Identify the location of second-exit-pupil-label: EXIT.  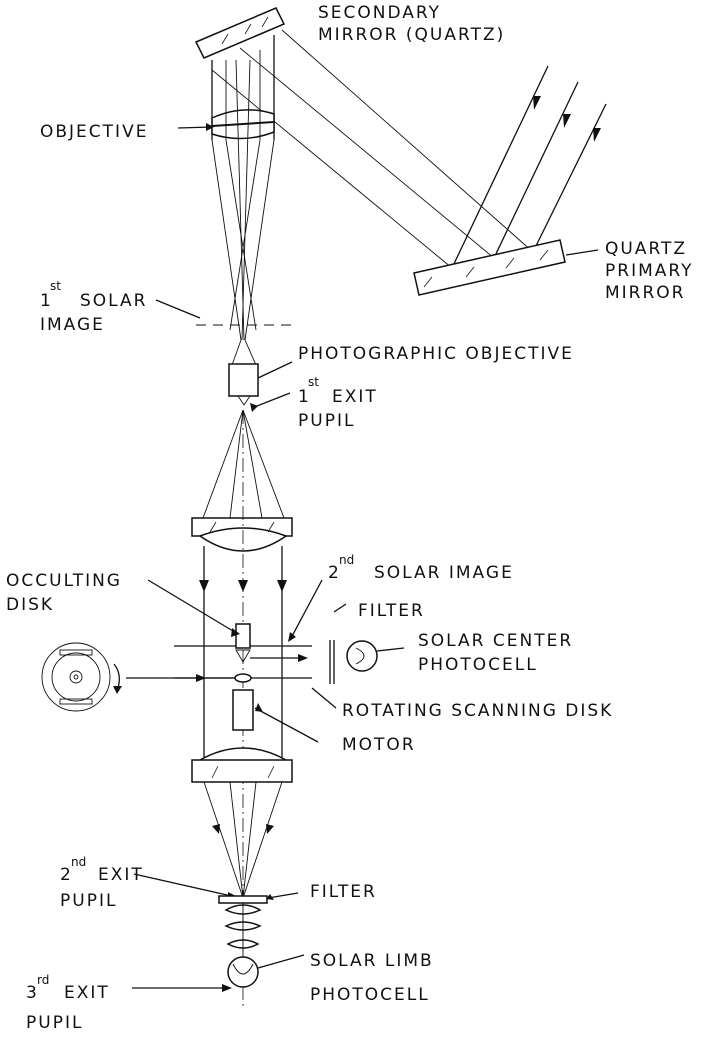
(121, 875).